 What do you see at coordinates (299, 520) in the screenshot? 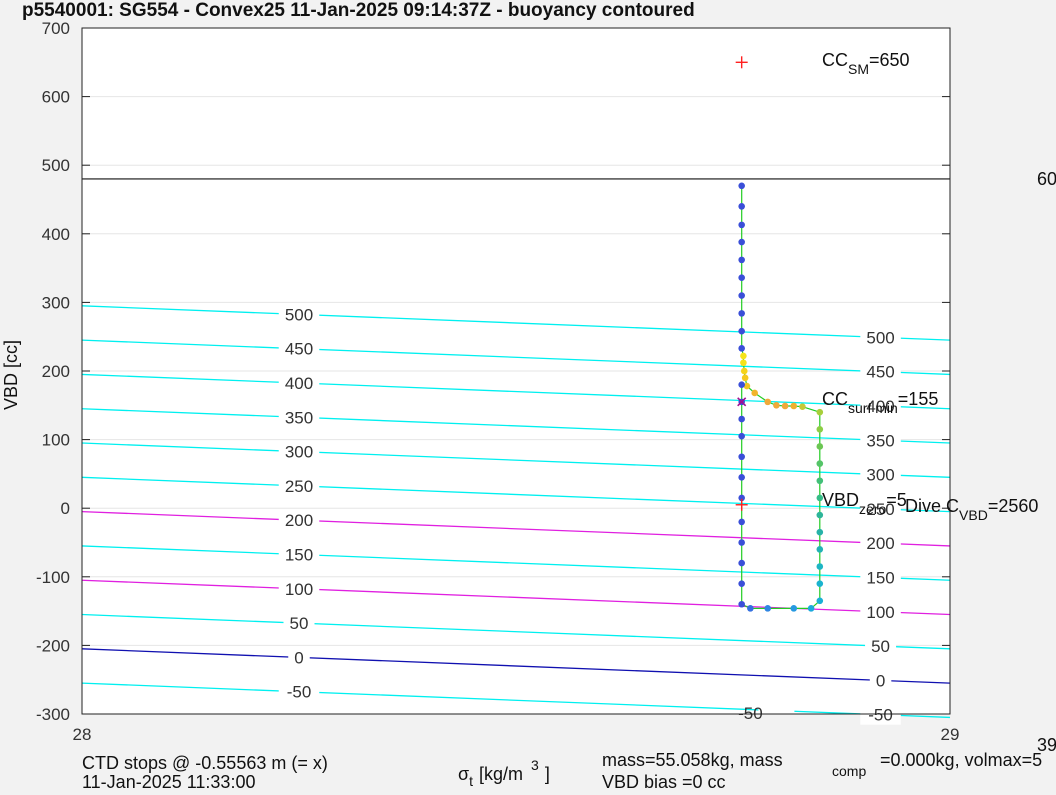
I see `contour-label-left: 200` at bounding box center [299, 520].